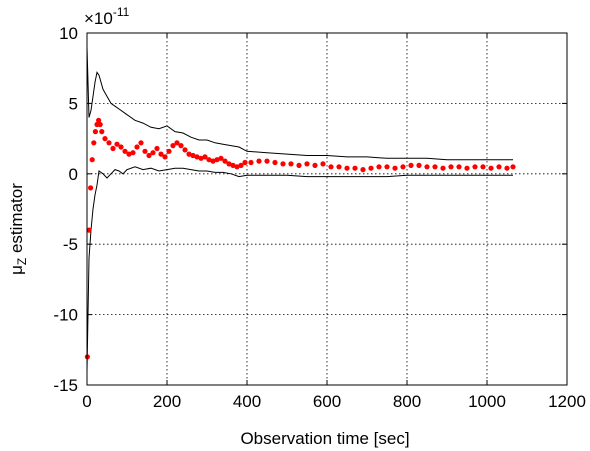 This screenshot has height=451, width=590. Describe the element at coordinates (327, 401) in the screenshot. I see `x-tick-label: 600` at that location.